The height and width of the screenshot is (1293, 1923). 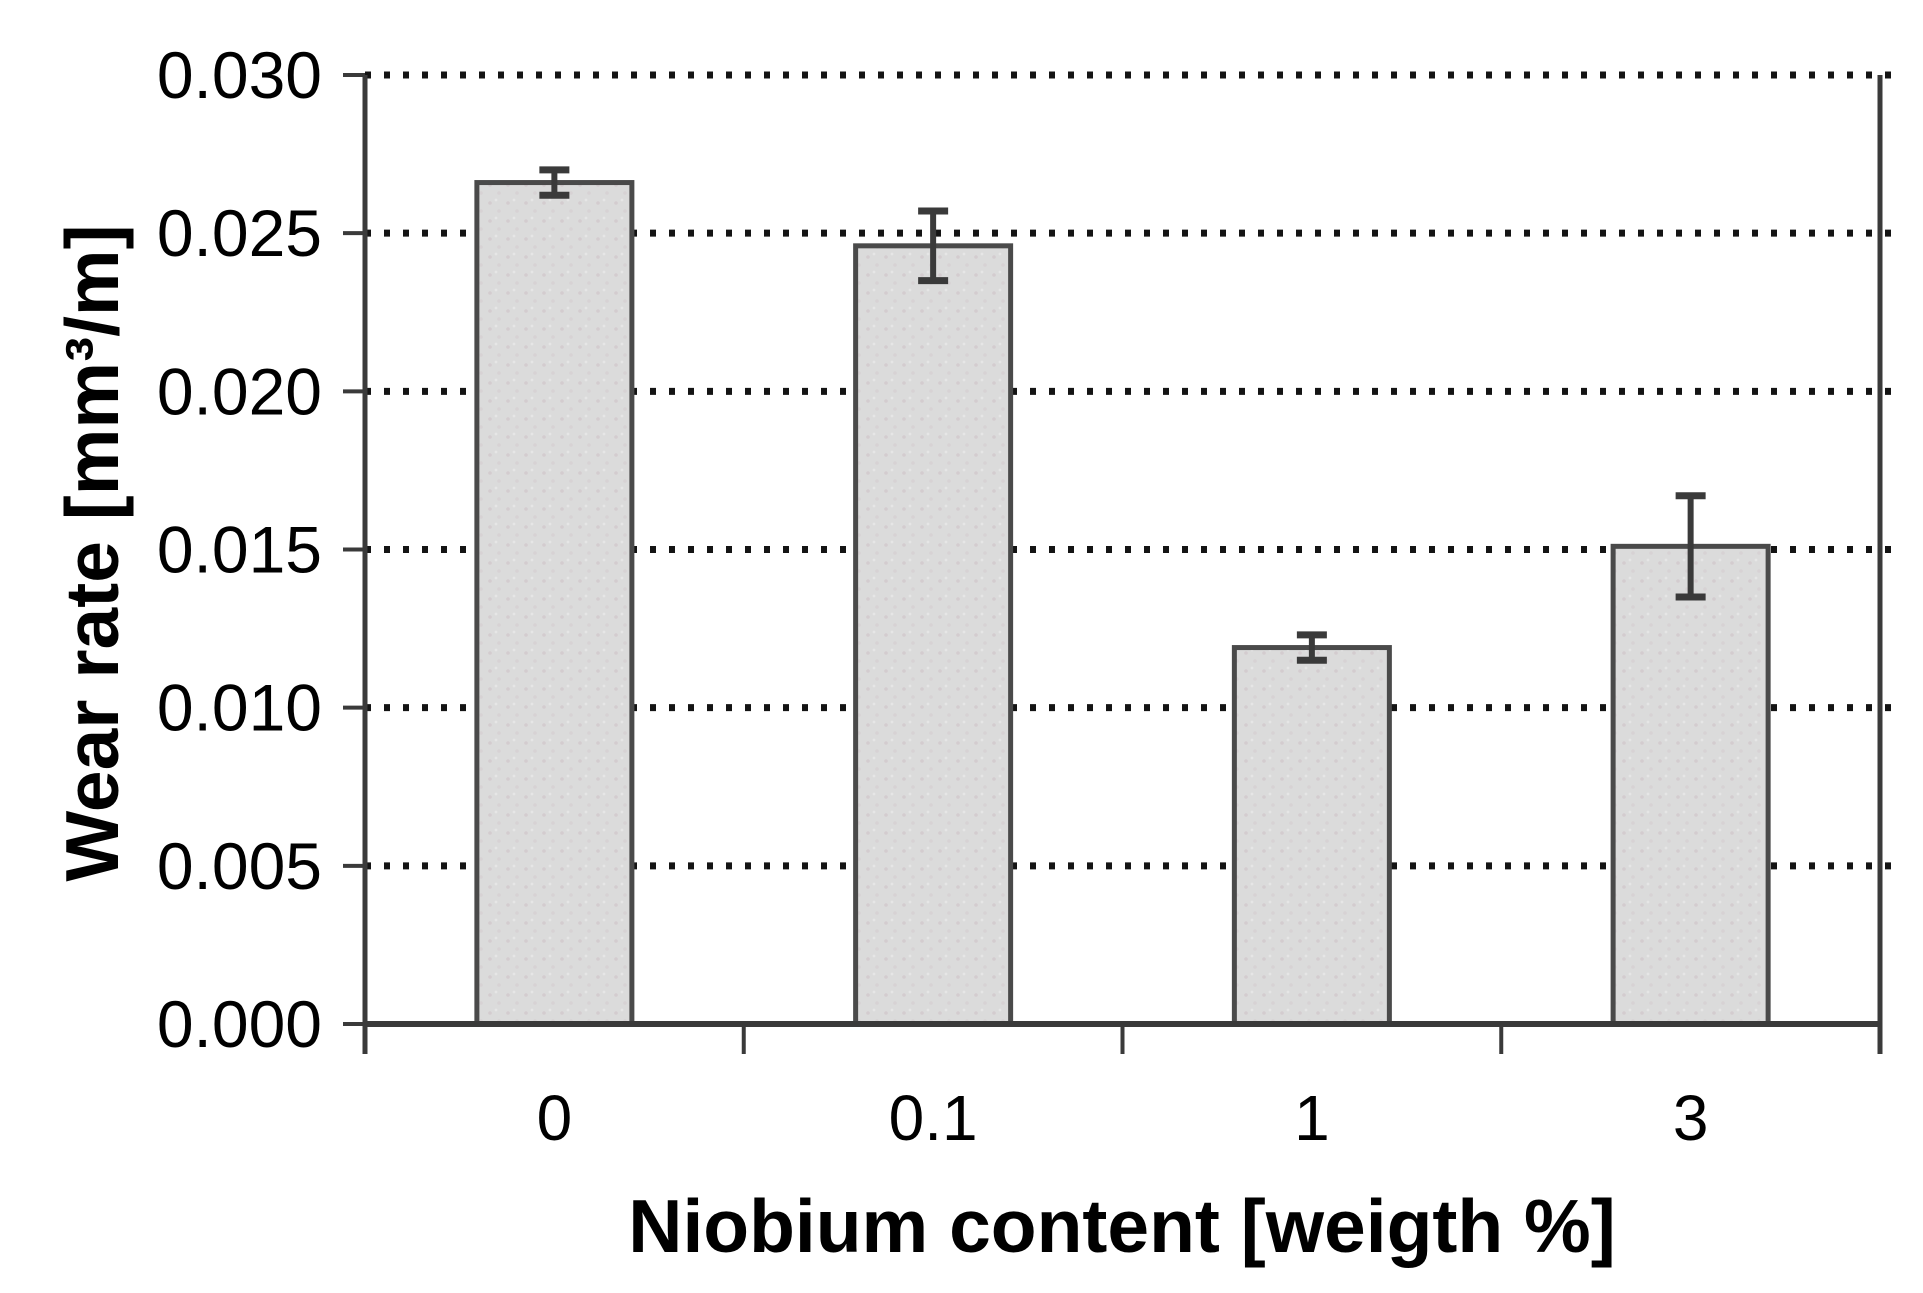 I want to click on y-tick-label: 0.025, so click(x=239, y=233).